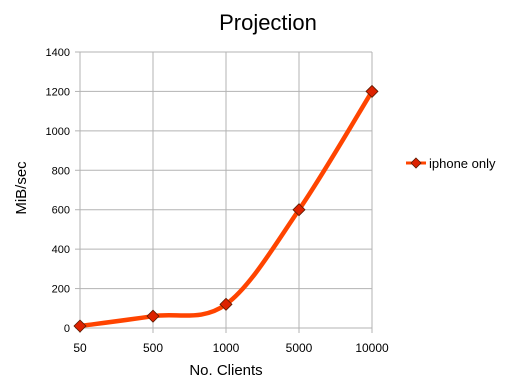 The height and width of the screenshot is (382, 511). Describe the element at coordinates (61, 211) in the screenshot. I see `y-tick-label: 600` at that location.